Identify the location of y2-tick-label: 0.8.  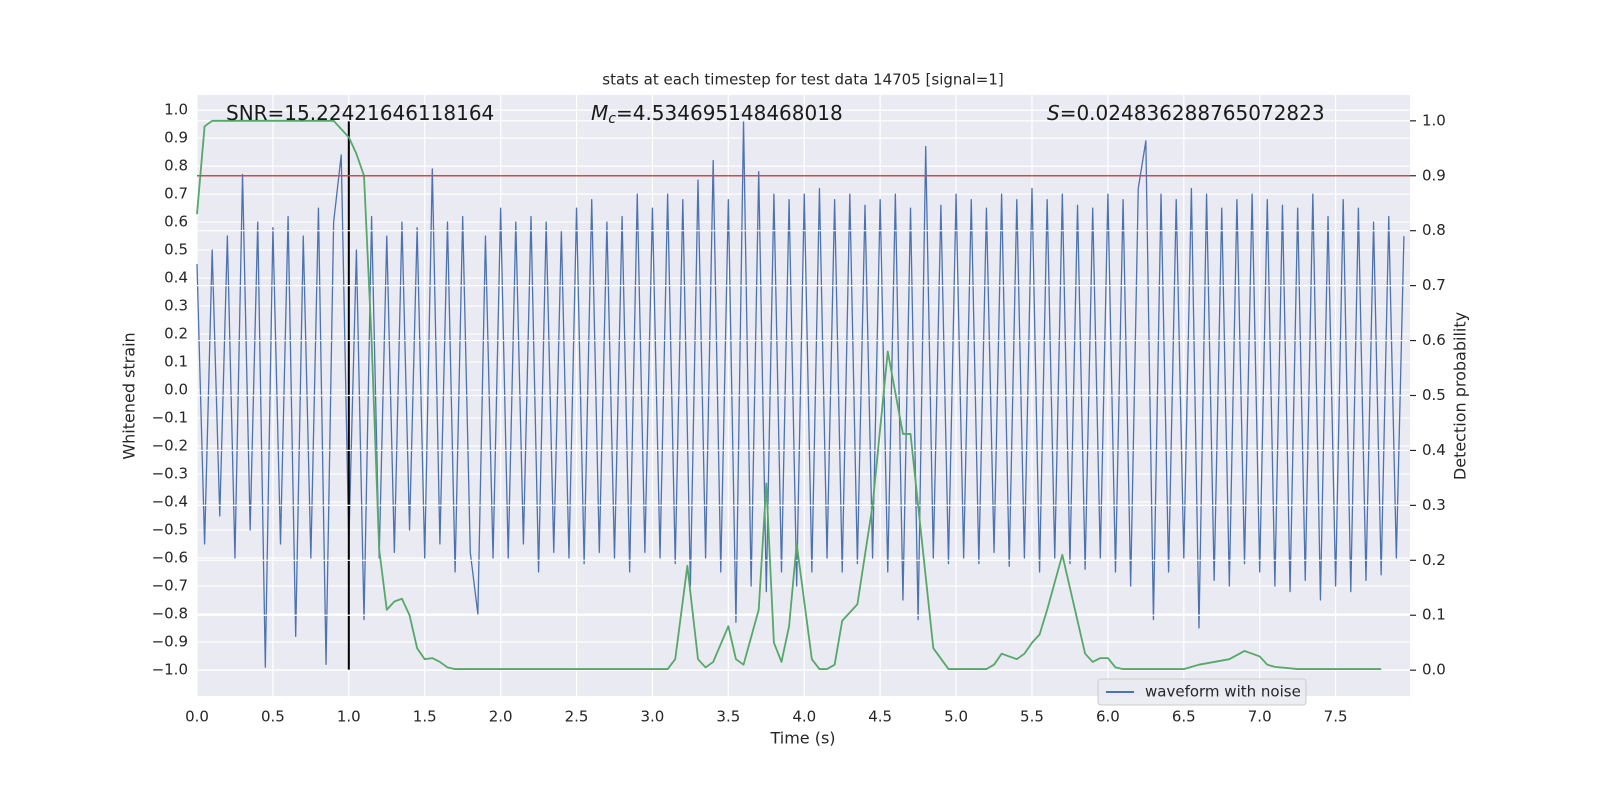
(1434, 230).